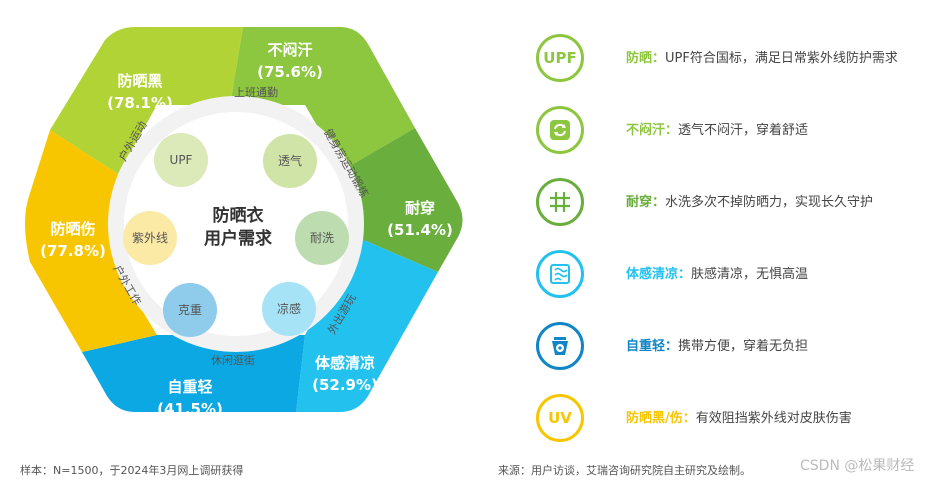  I want to click on inner-circle-weight, so click(190, 310).